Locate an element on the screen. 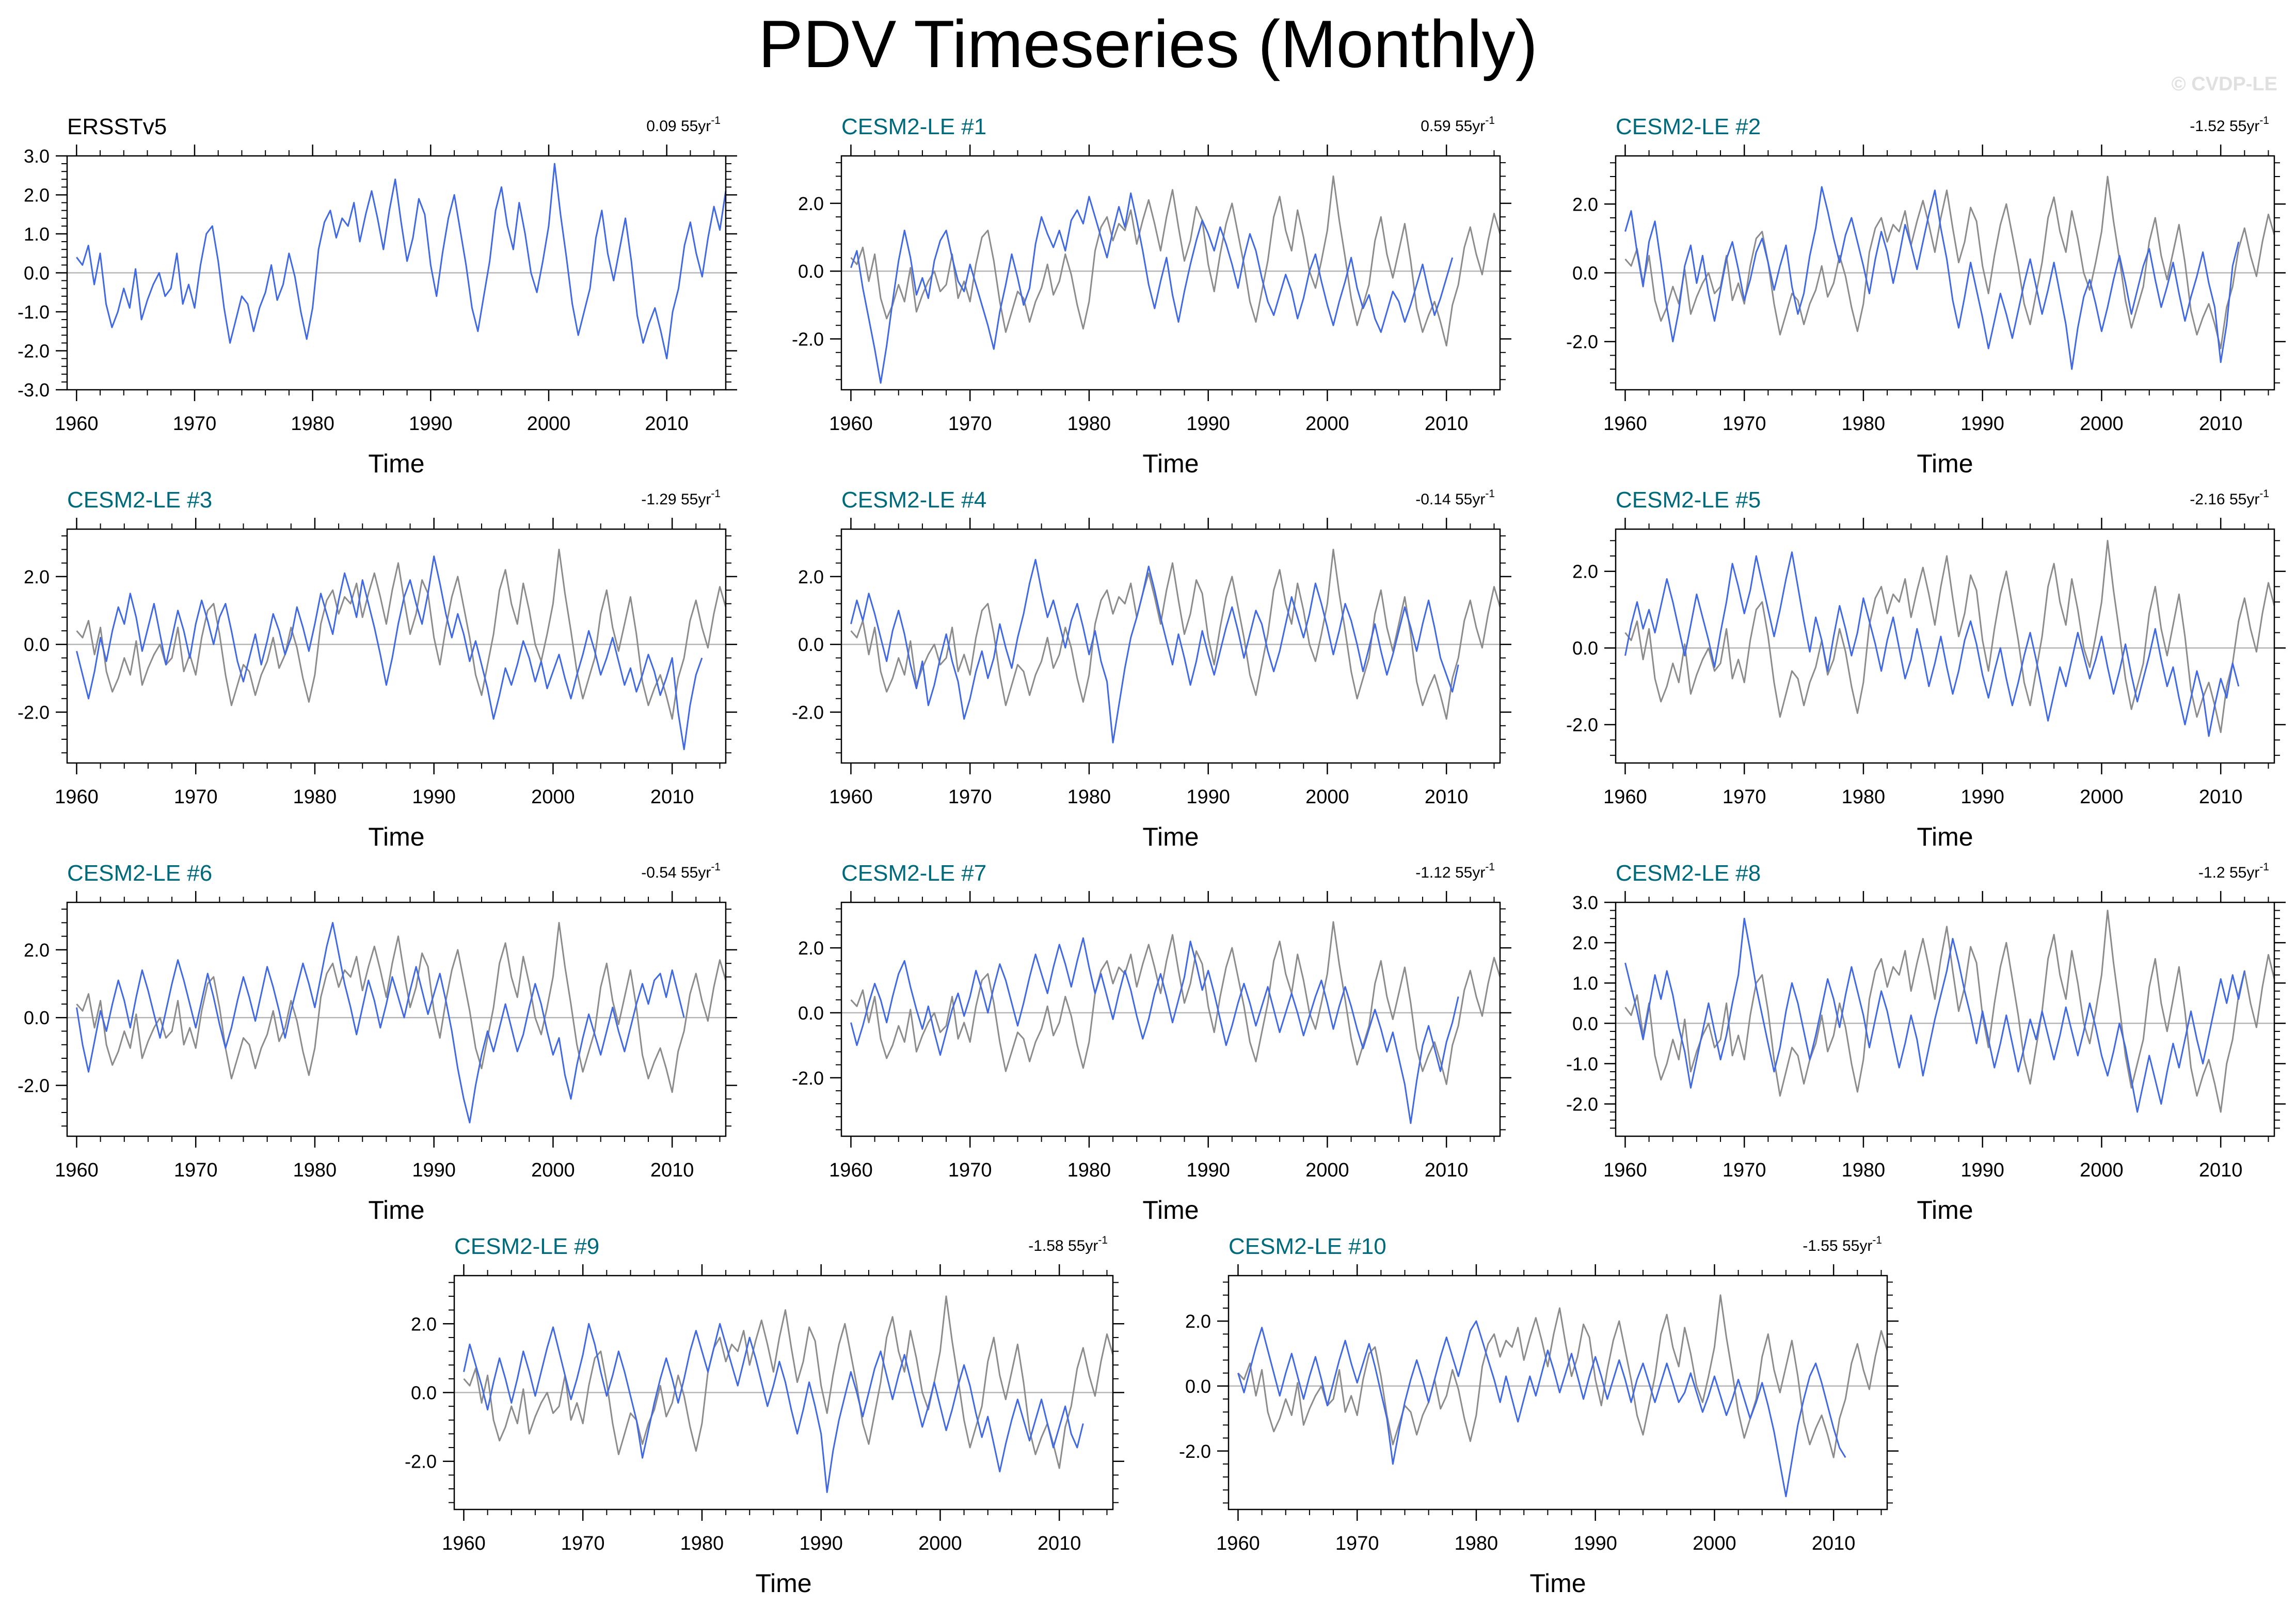 Image resolution: width=2296 pixels, height=1606 pixels. y-tick-label: 1.0 is located at coordinates (37, 234).